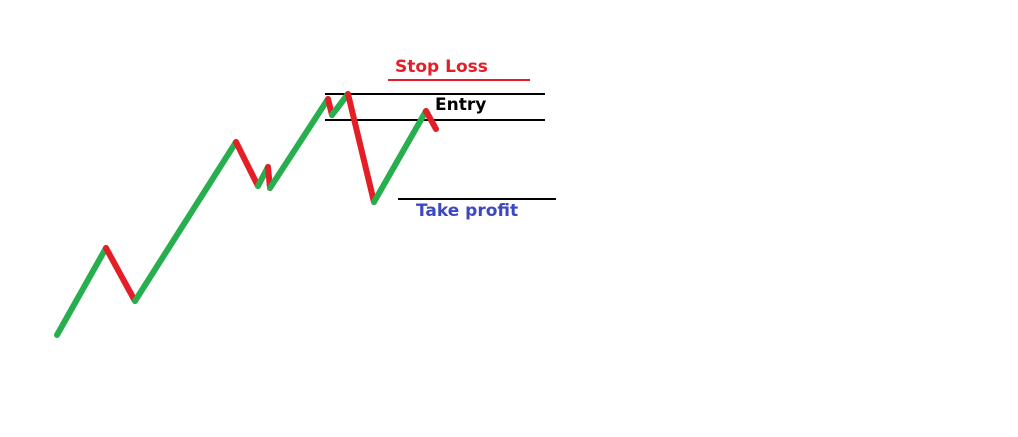  Describe the element at coordinates (467, 211) in the screenshot. I see `take-profit-label: Take profit` at that location.